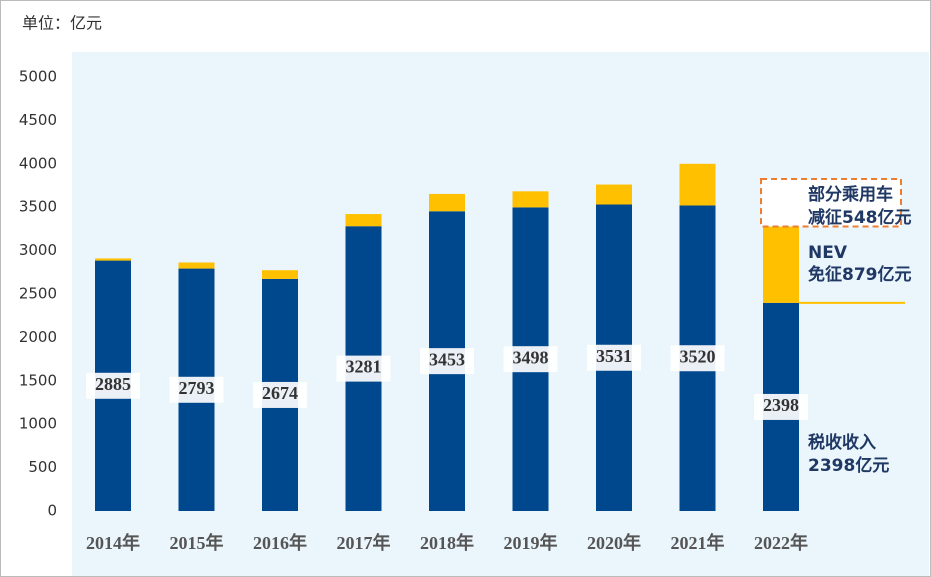 This screenshot has width=931, height=577. What do you see at coordinates (38, 424) in the screenshot?
I see `y-tick-label: 1000` at bounding box center [38, 424].